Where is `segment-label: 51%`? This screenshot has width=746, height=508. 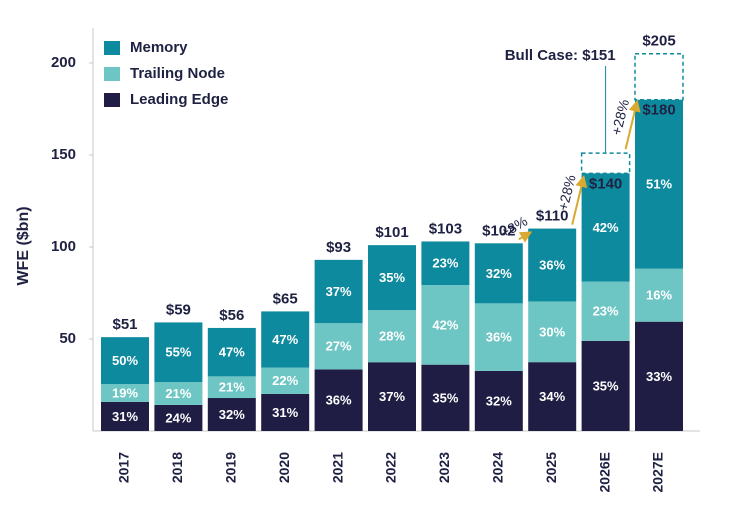
segment-label: 51% is located at coordinates (659, 184).